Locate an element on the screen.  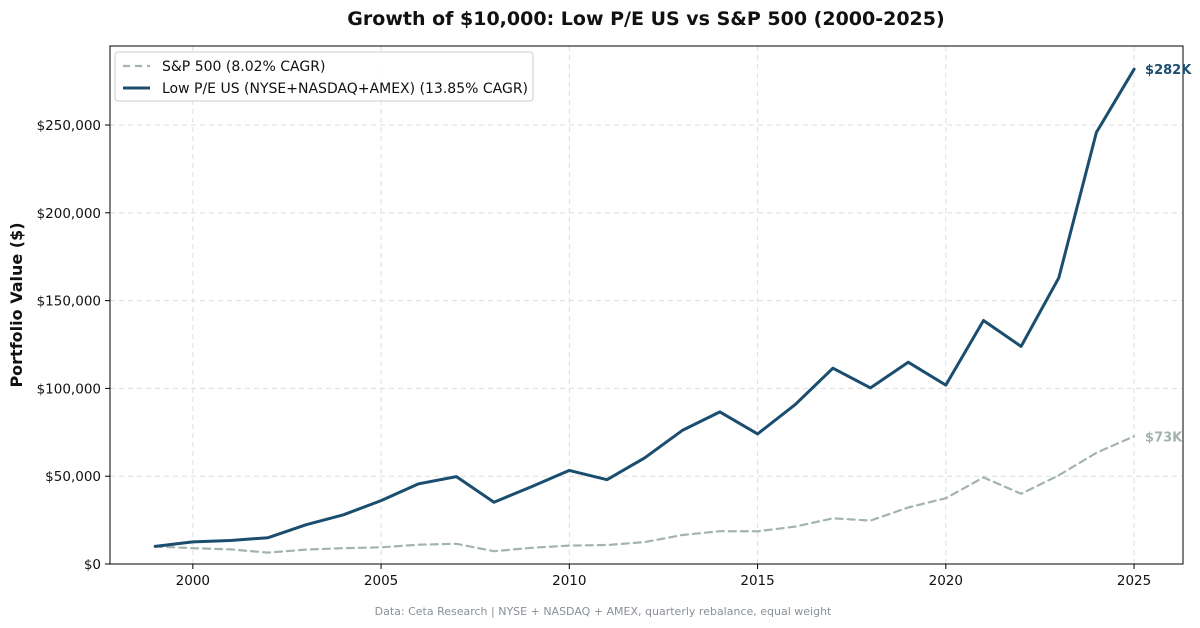
y-tick-label: $250,000 is located at coordinates (69, 126).